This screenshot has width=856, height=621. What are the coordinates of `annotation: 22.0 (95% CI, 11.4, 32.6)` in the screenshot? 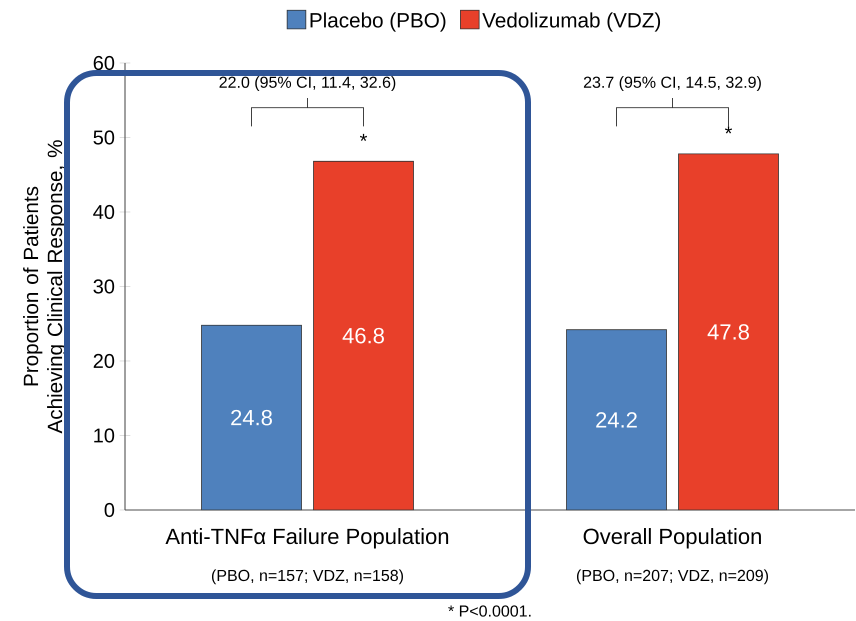 It's located at (308, 83).